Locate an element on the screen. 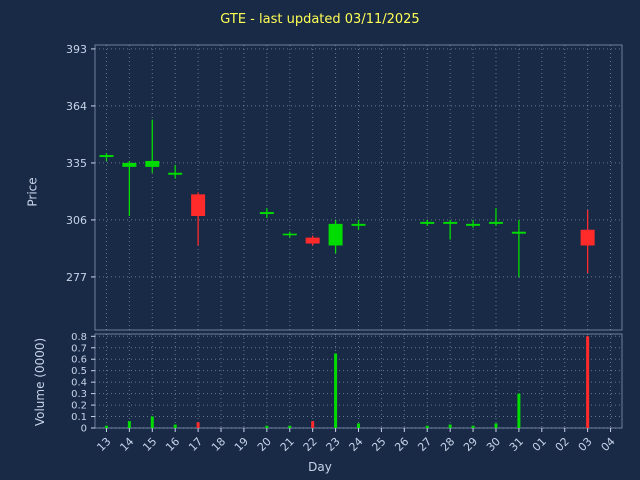 The image size is (640, 480). x-tick-label: 18 is located at coordinates (218, 444).